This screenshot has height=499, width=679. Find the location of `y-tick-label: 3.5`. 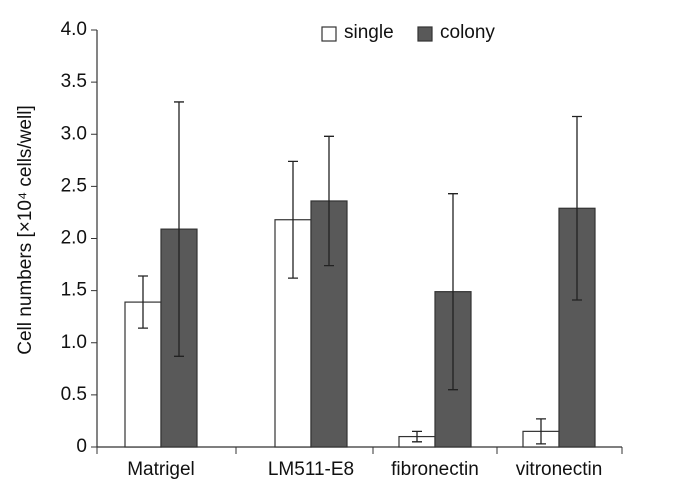

y-tick-label: 3.5 is located at coordinates (74, 81).